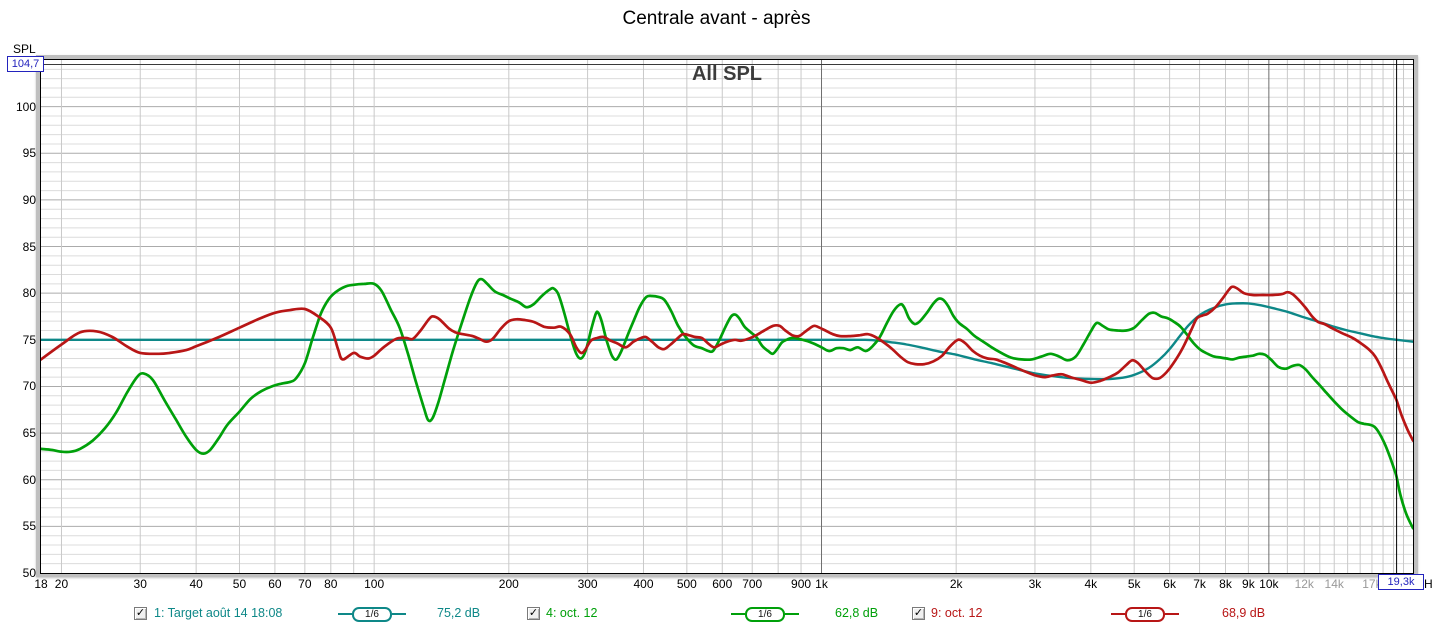 The height and width of the screenshot is (632, 1433). I want to click on y-tick-label: 95, so click(29, 153).